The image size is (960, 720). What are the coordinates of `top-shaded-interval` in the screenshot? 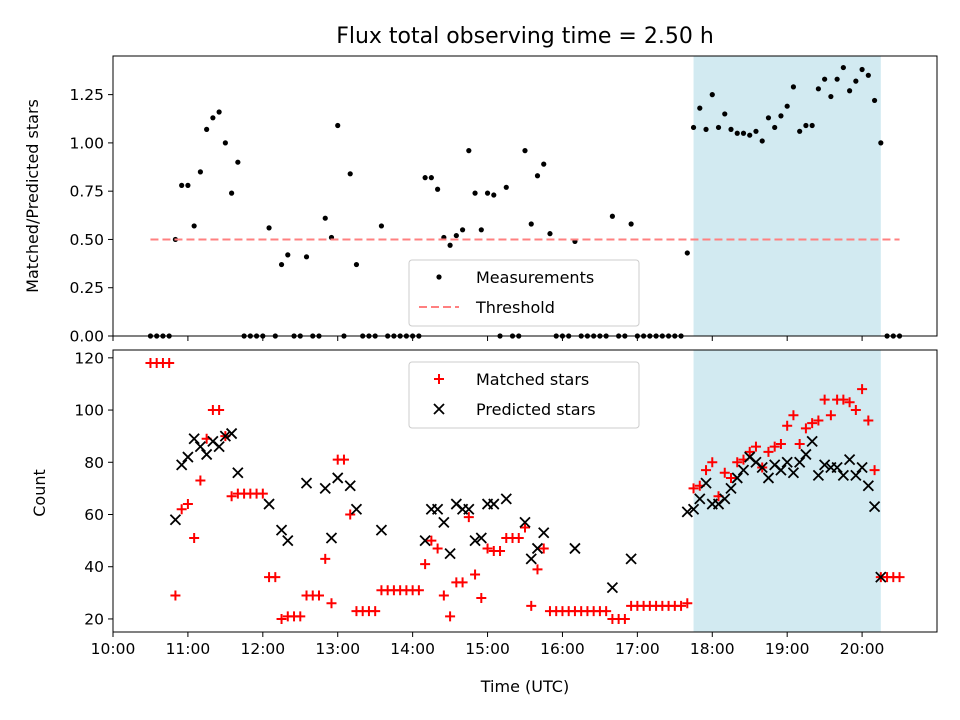 It's located at (787, 196).